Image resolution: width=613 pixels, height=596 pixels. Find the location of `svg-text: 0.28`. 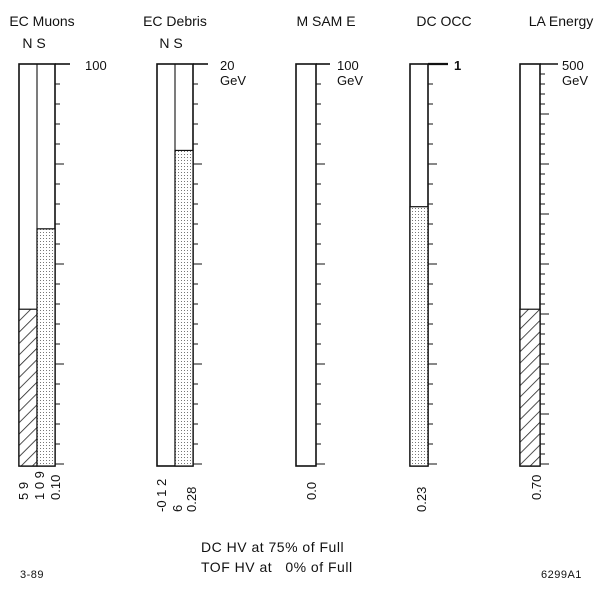

svg-text: 0.28 is located at coordinates (191, 499).